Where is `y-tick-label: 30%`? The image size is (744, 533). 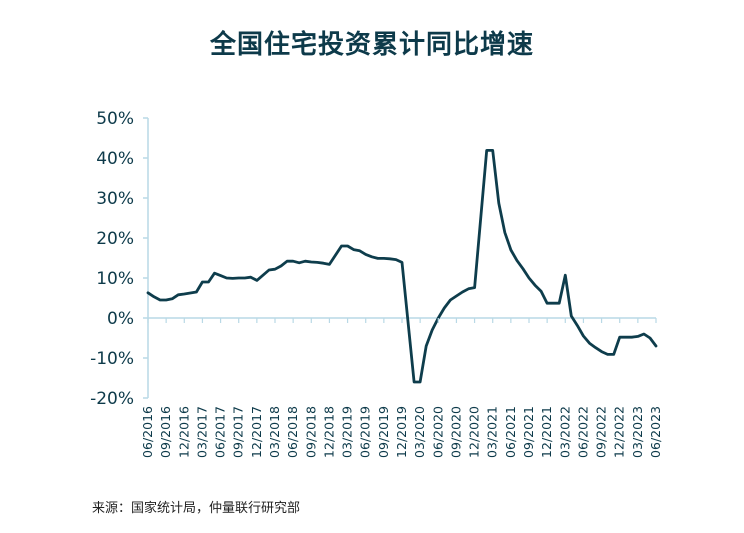
y-tick-label: 30% is located at coordinates (115, 199).